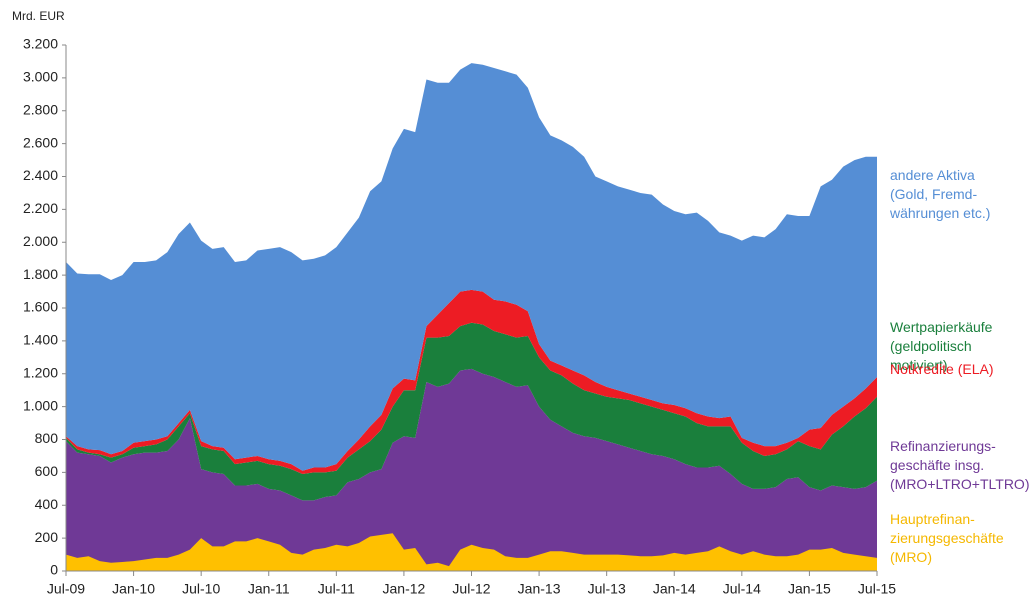  Describe the element at coordinates (133, 589) in the screenshot. I see `x-tick-label: Jan-10` at that location.